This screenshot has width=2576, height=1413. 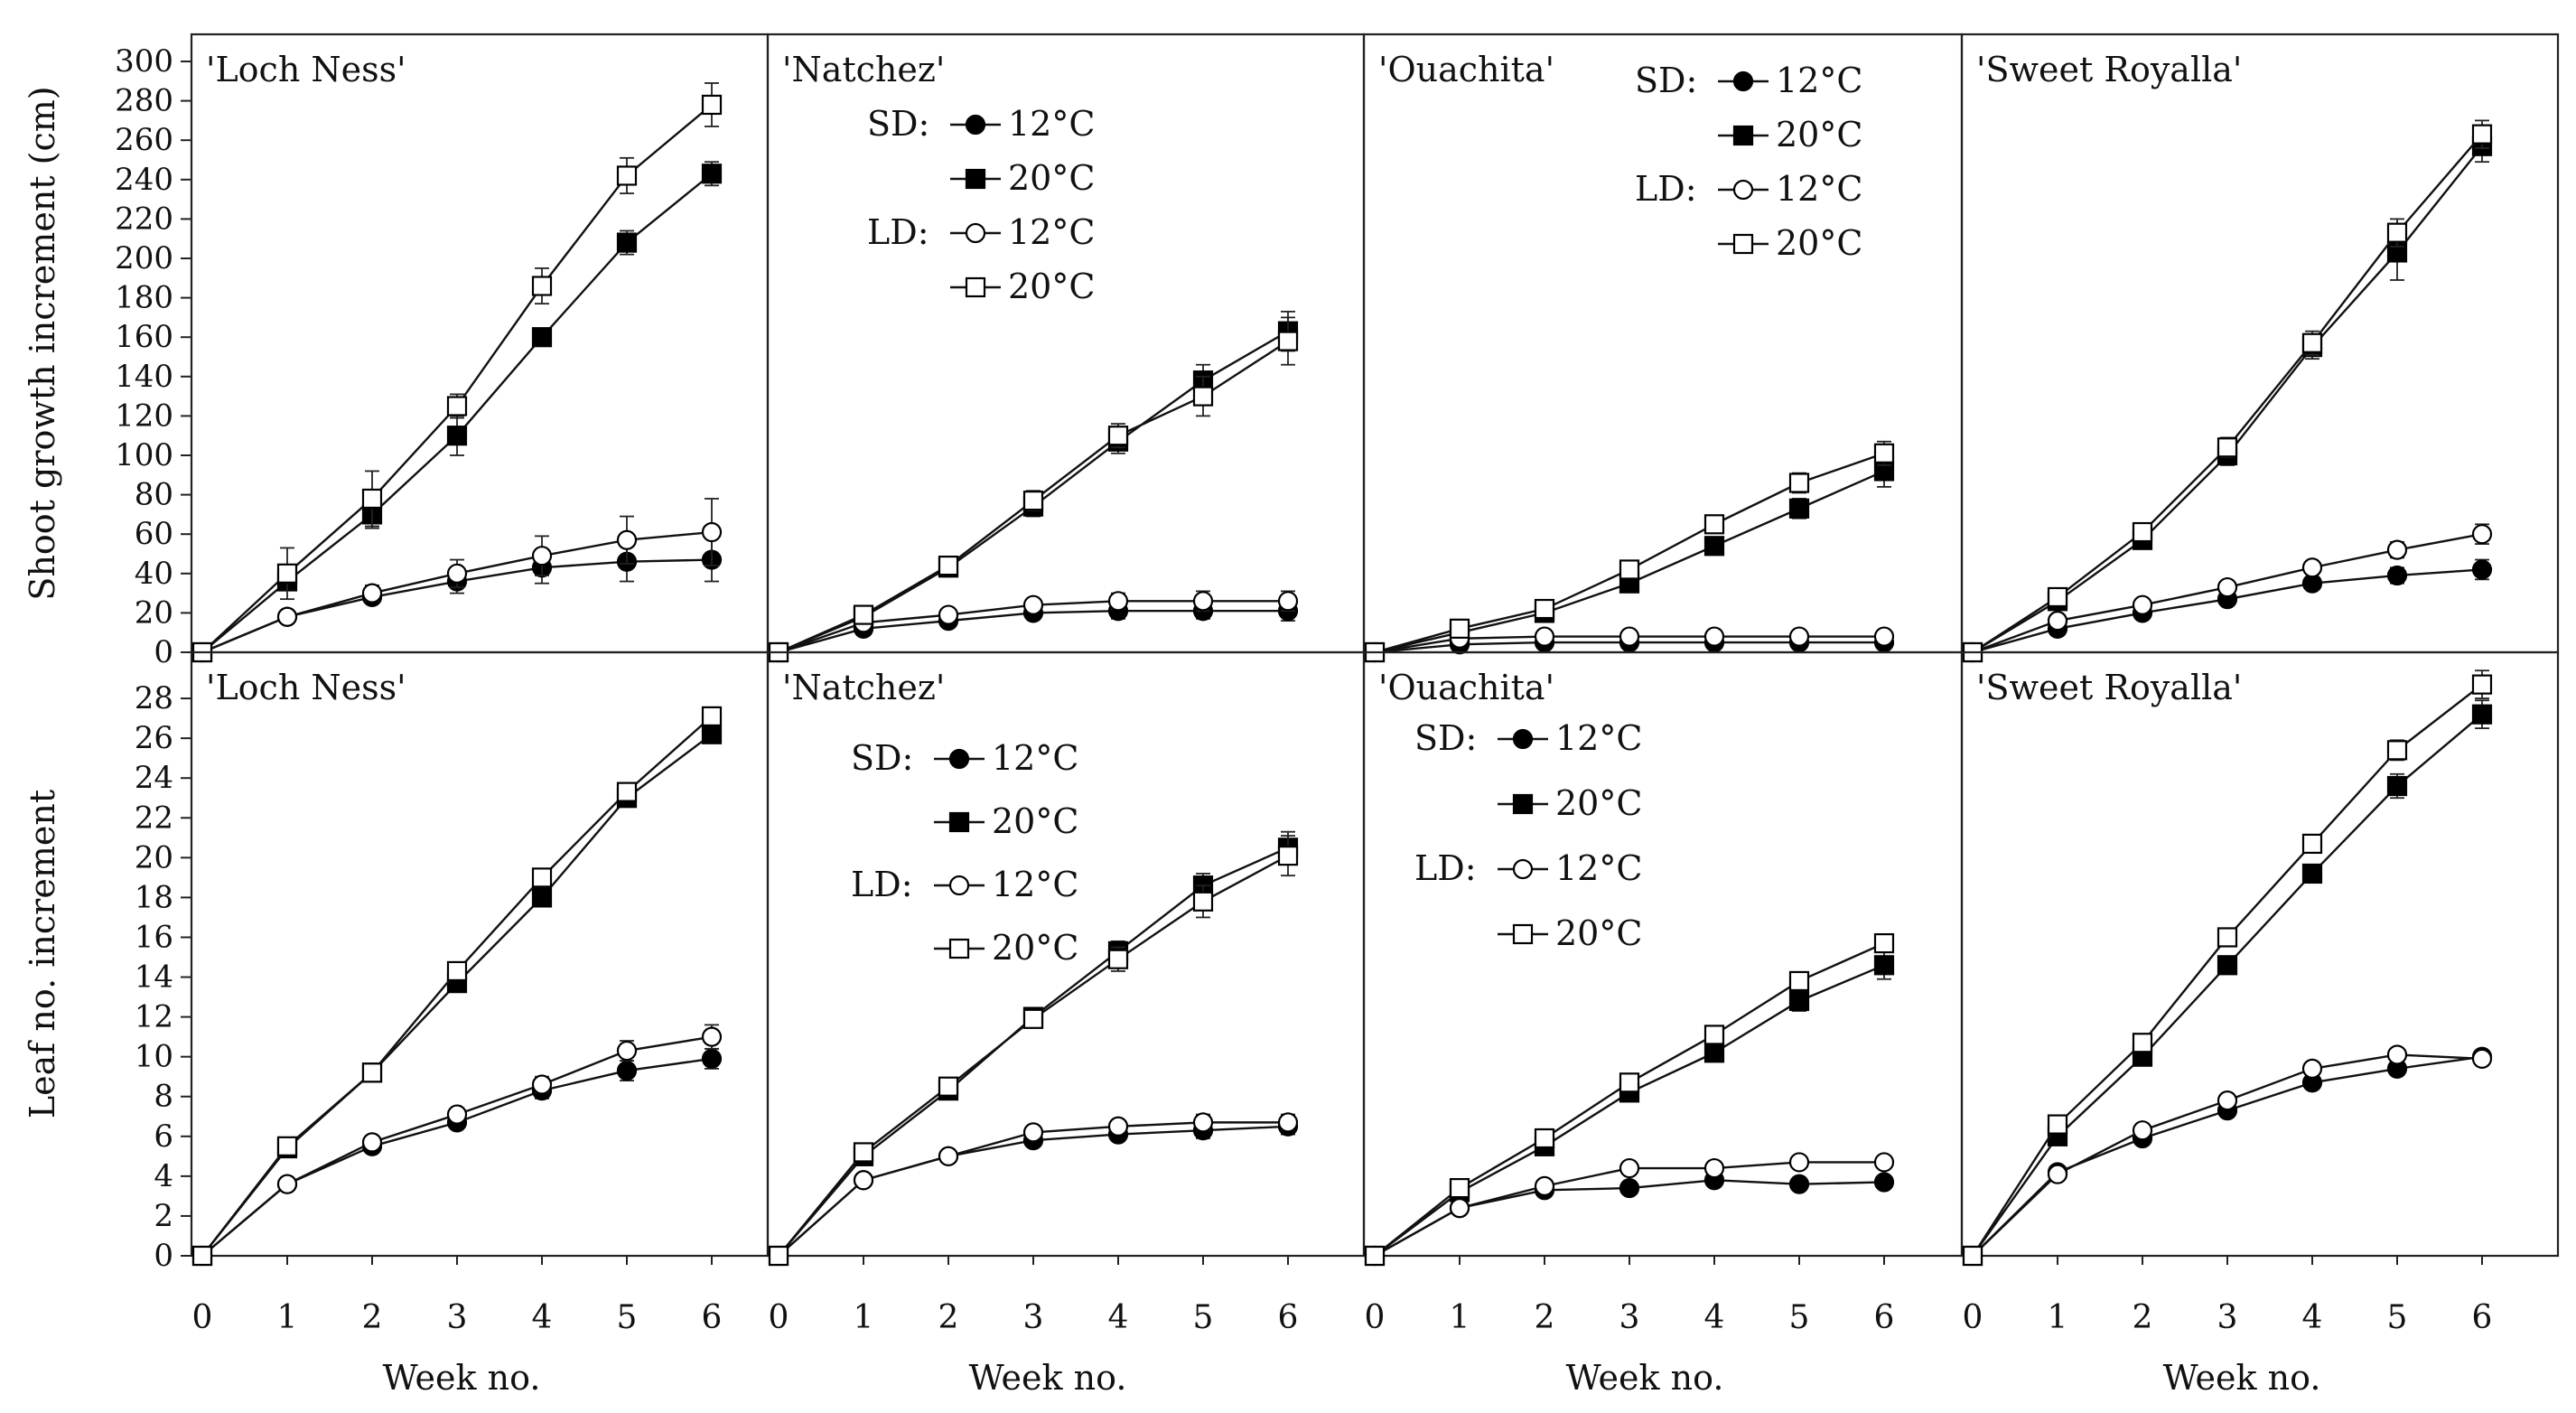 What do you see at coordinates (457, 1317) in the screenshot?
I see `x-tick-label: 3` at bounding box center [457, 1317].